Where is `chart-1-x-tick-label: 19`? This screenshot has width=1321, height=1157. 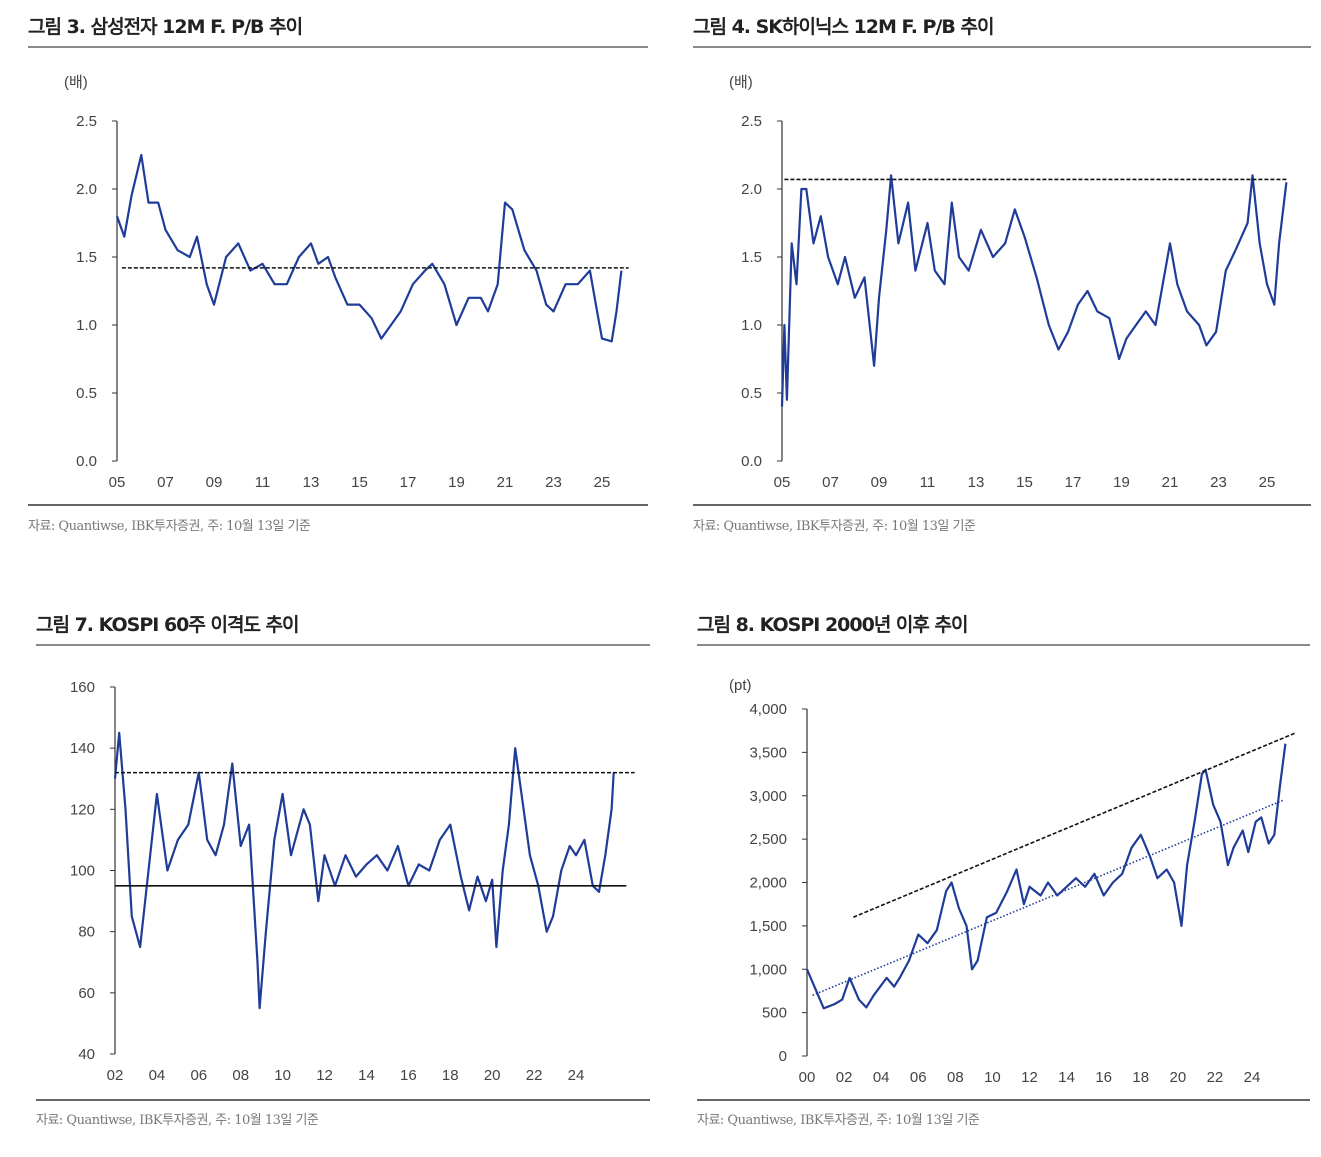
chart-1-x-tick-label: 19 is located at coordinates (456, 482).